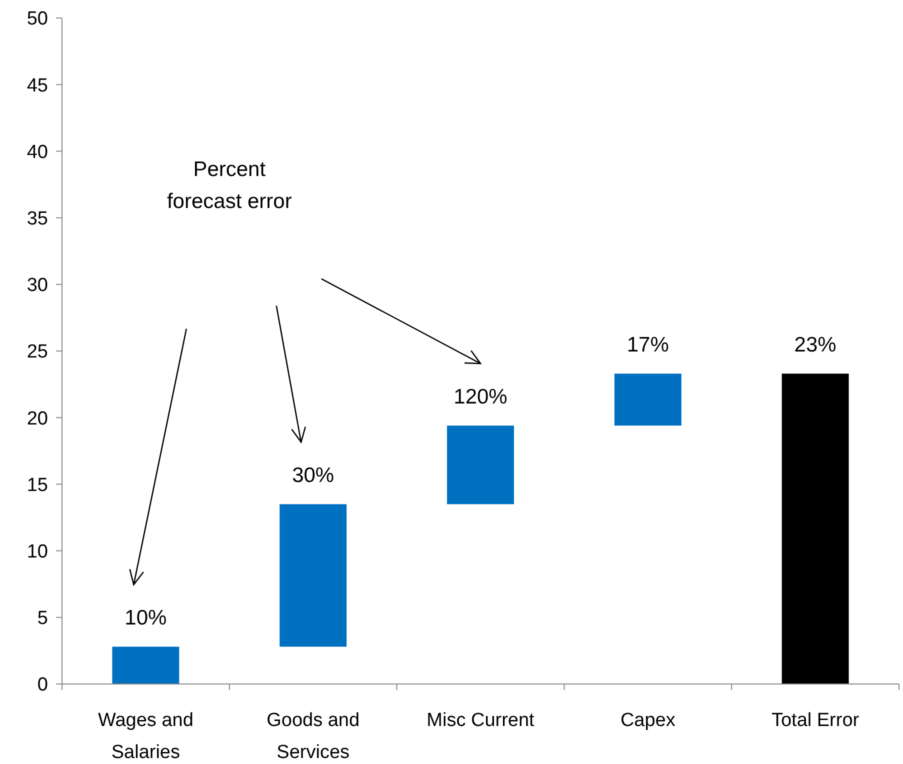 The height and width of the screenshot is (764, 903). What do you see at coordinates (145, 618) in the screenshot?
I see `annotation: 10%` at bounding box center [145, 618].